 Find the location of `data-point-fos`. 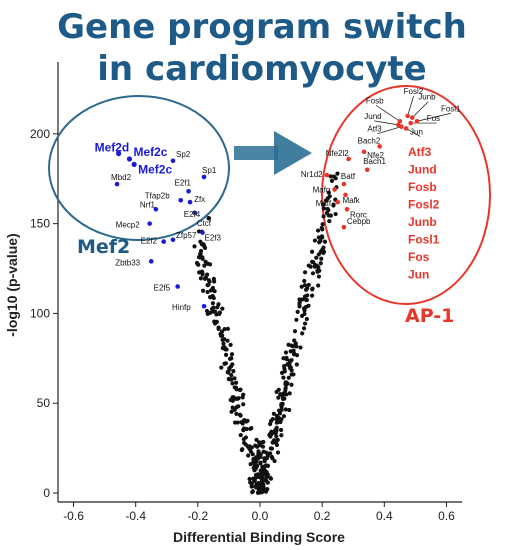

data-point-fos is located at coordinates (411, 123).